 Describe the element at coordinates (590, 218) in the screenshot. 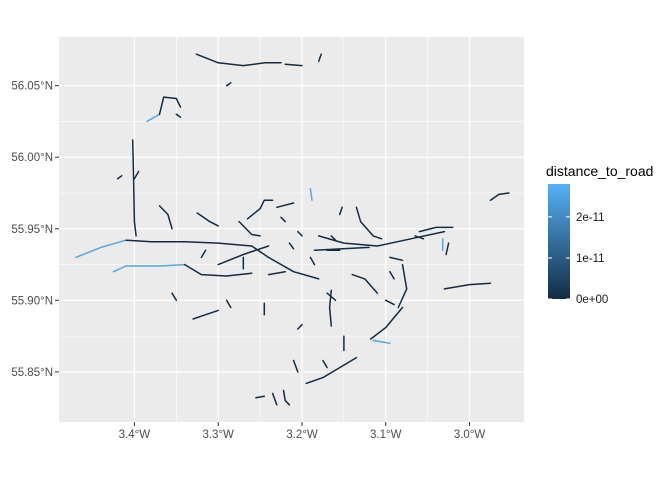

I see `legend-tick-label: 2e-11` at that location.